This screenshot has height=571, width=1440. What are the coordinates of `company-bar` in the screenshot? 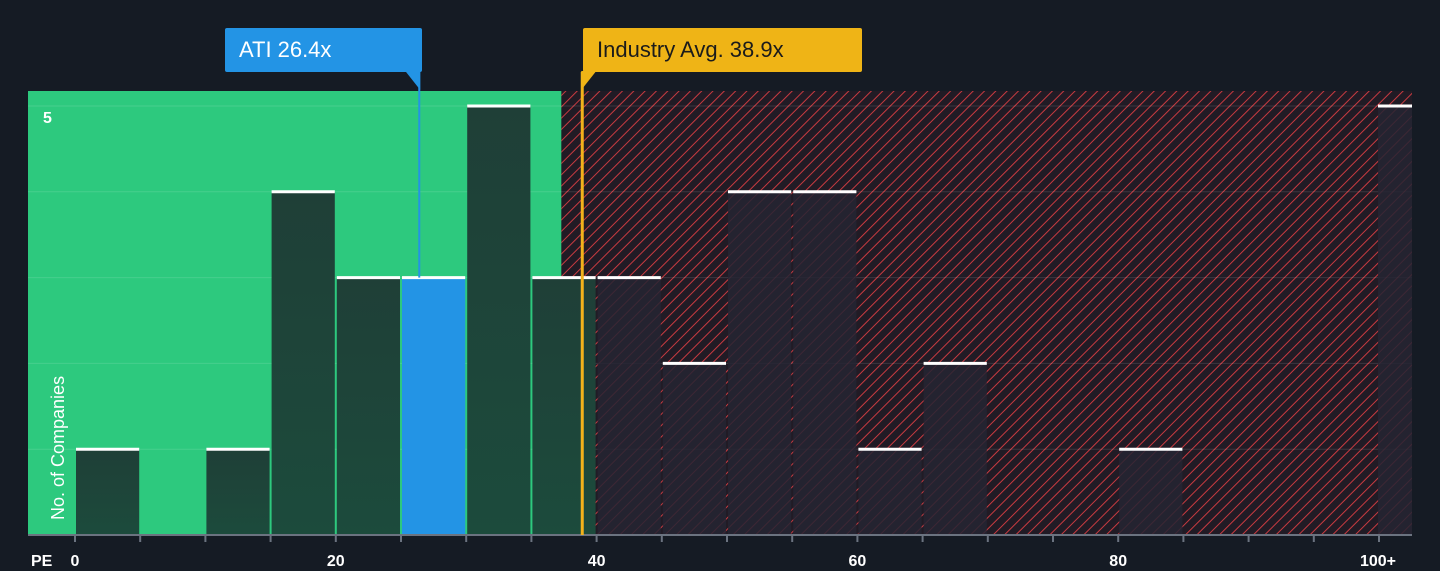 It's located at (434, 406).